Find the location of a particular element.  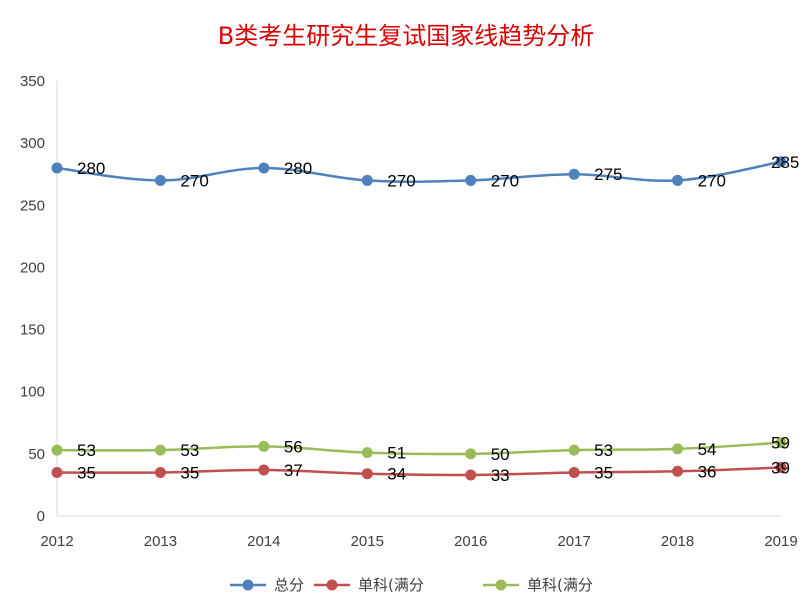

x-tick-label: 2016 is located at coordinates (470, 541).